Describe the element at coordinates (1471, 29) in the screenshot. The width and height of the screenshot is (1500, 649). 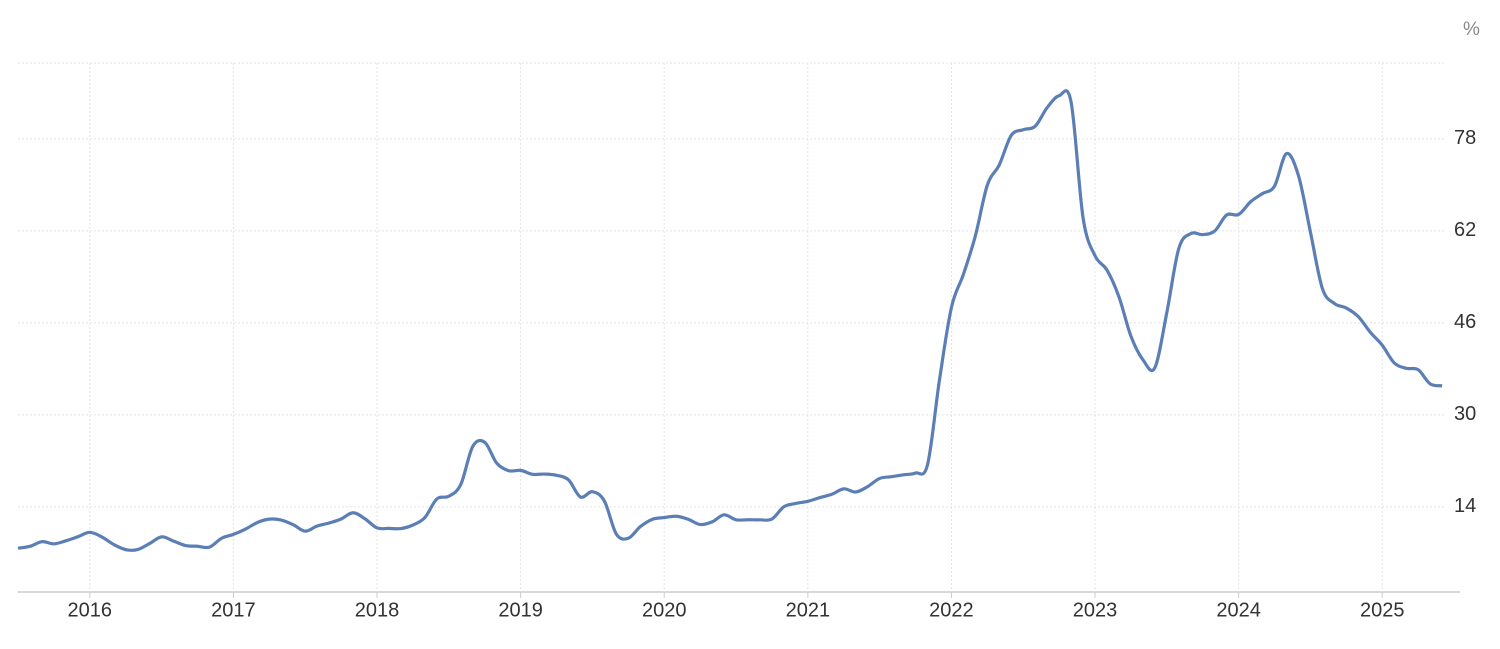
I see `unit-label: %` at that location.